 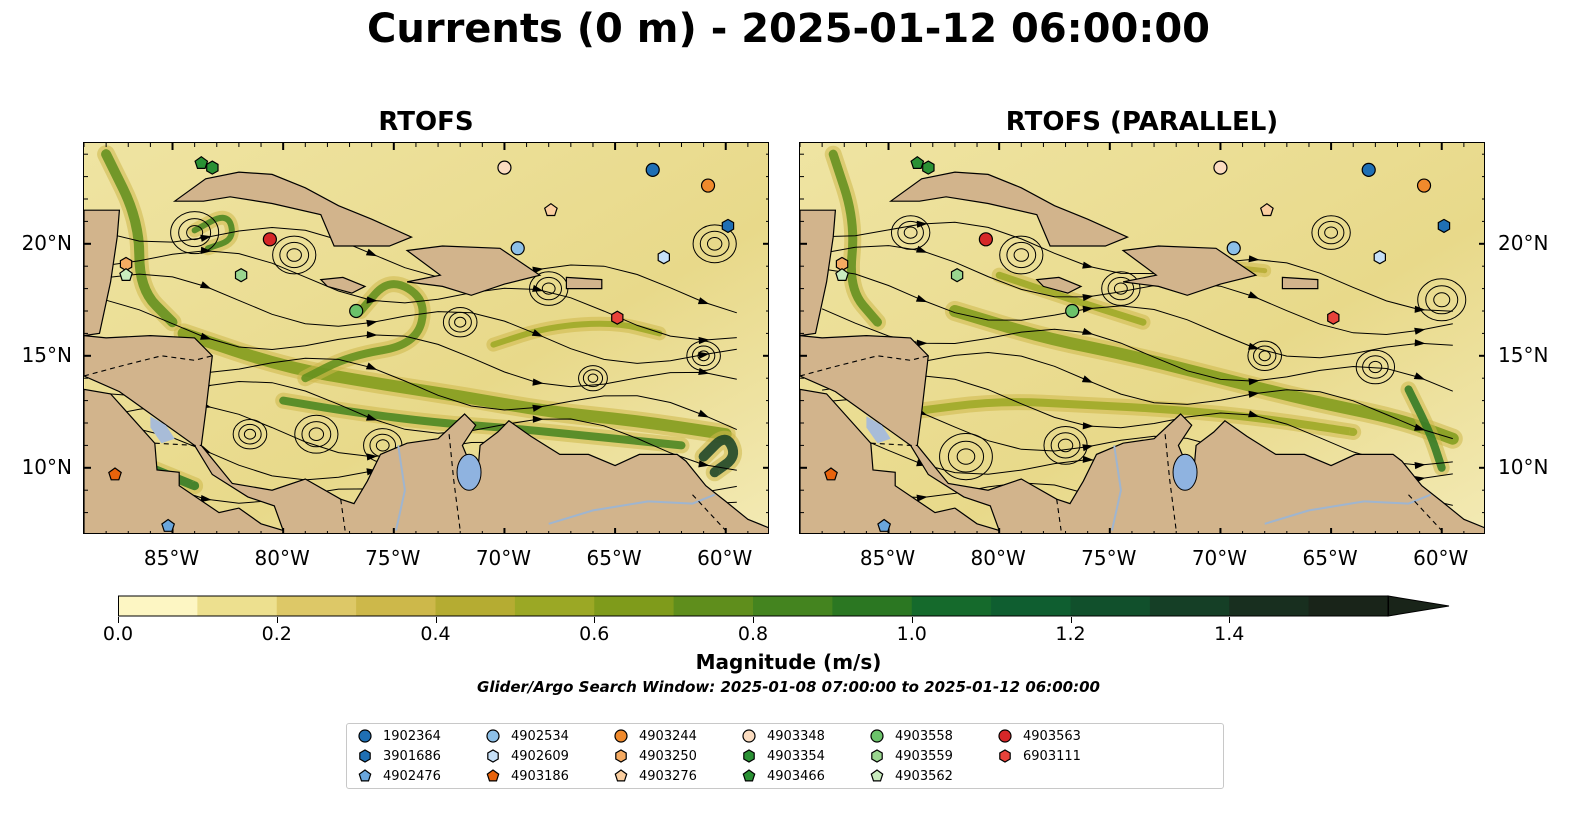 I want to click on legend-item: 4903186, so click(x=527, y=776).